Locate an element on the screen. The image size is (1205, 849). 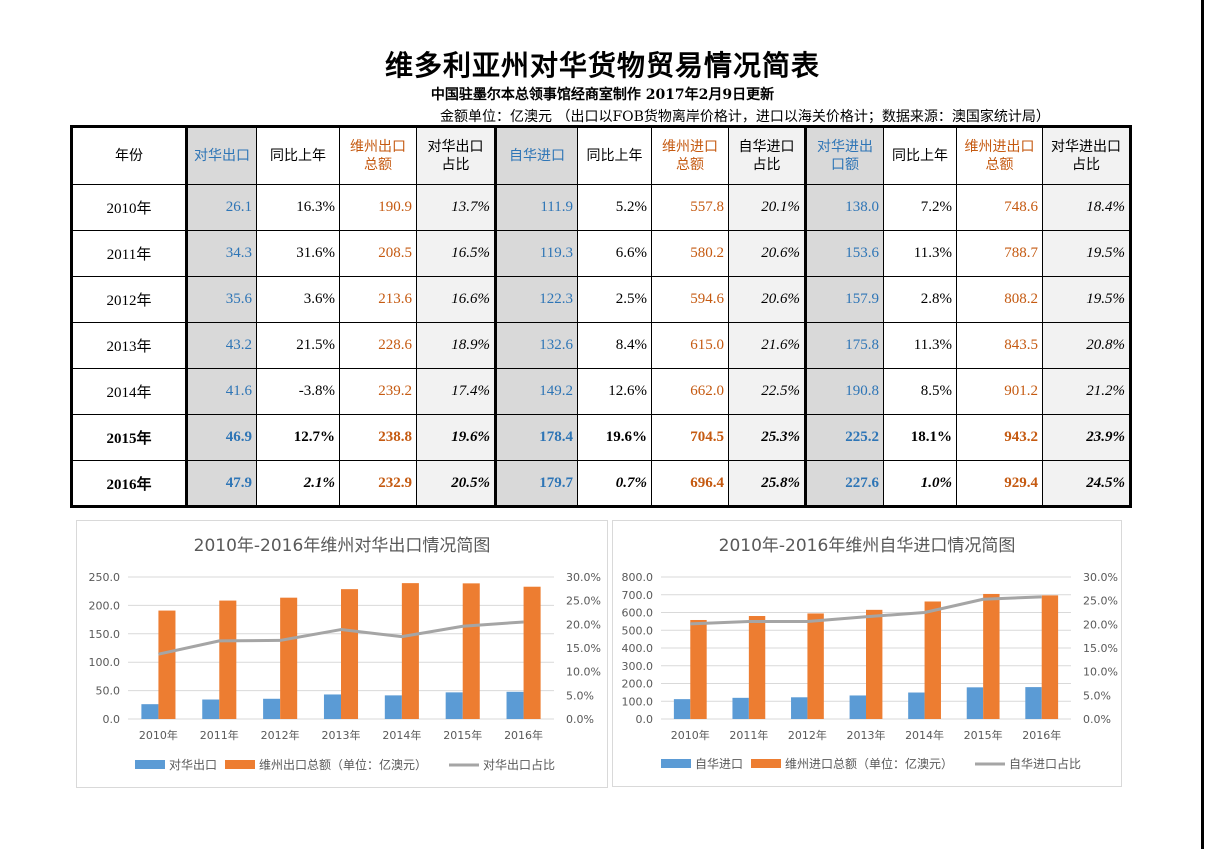
value-cell: 19.5% is located at coordinates (1086, 299).